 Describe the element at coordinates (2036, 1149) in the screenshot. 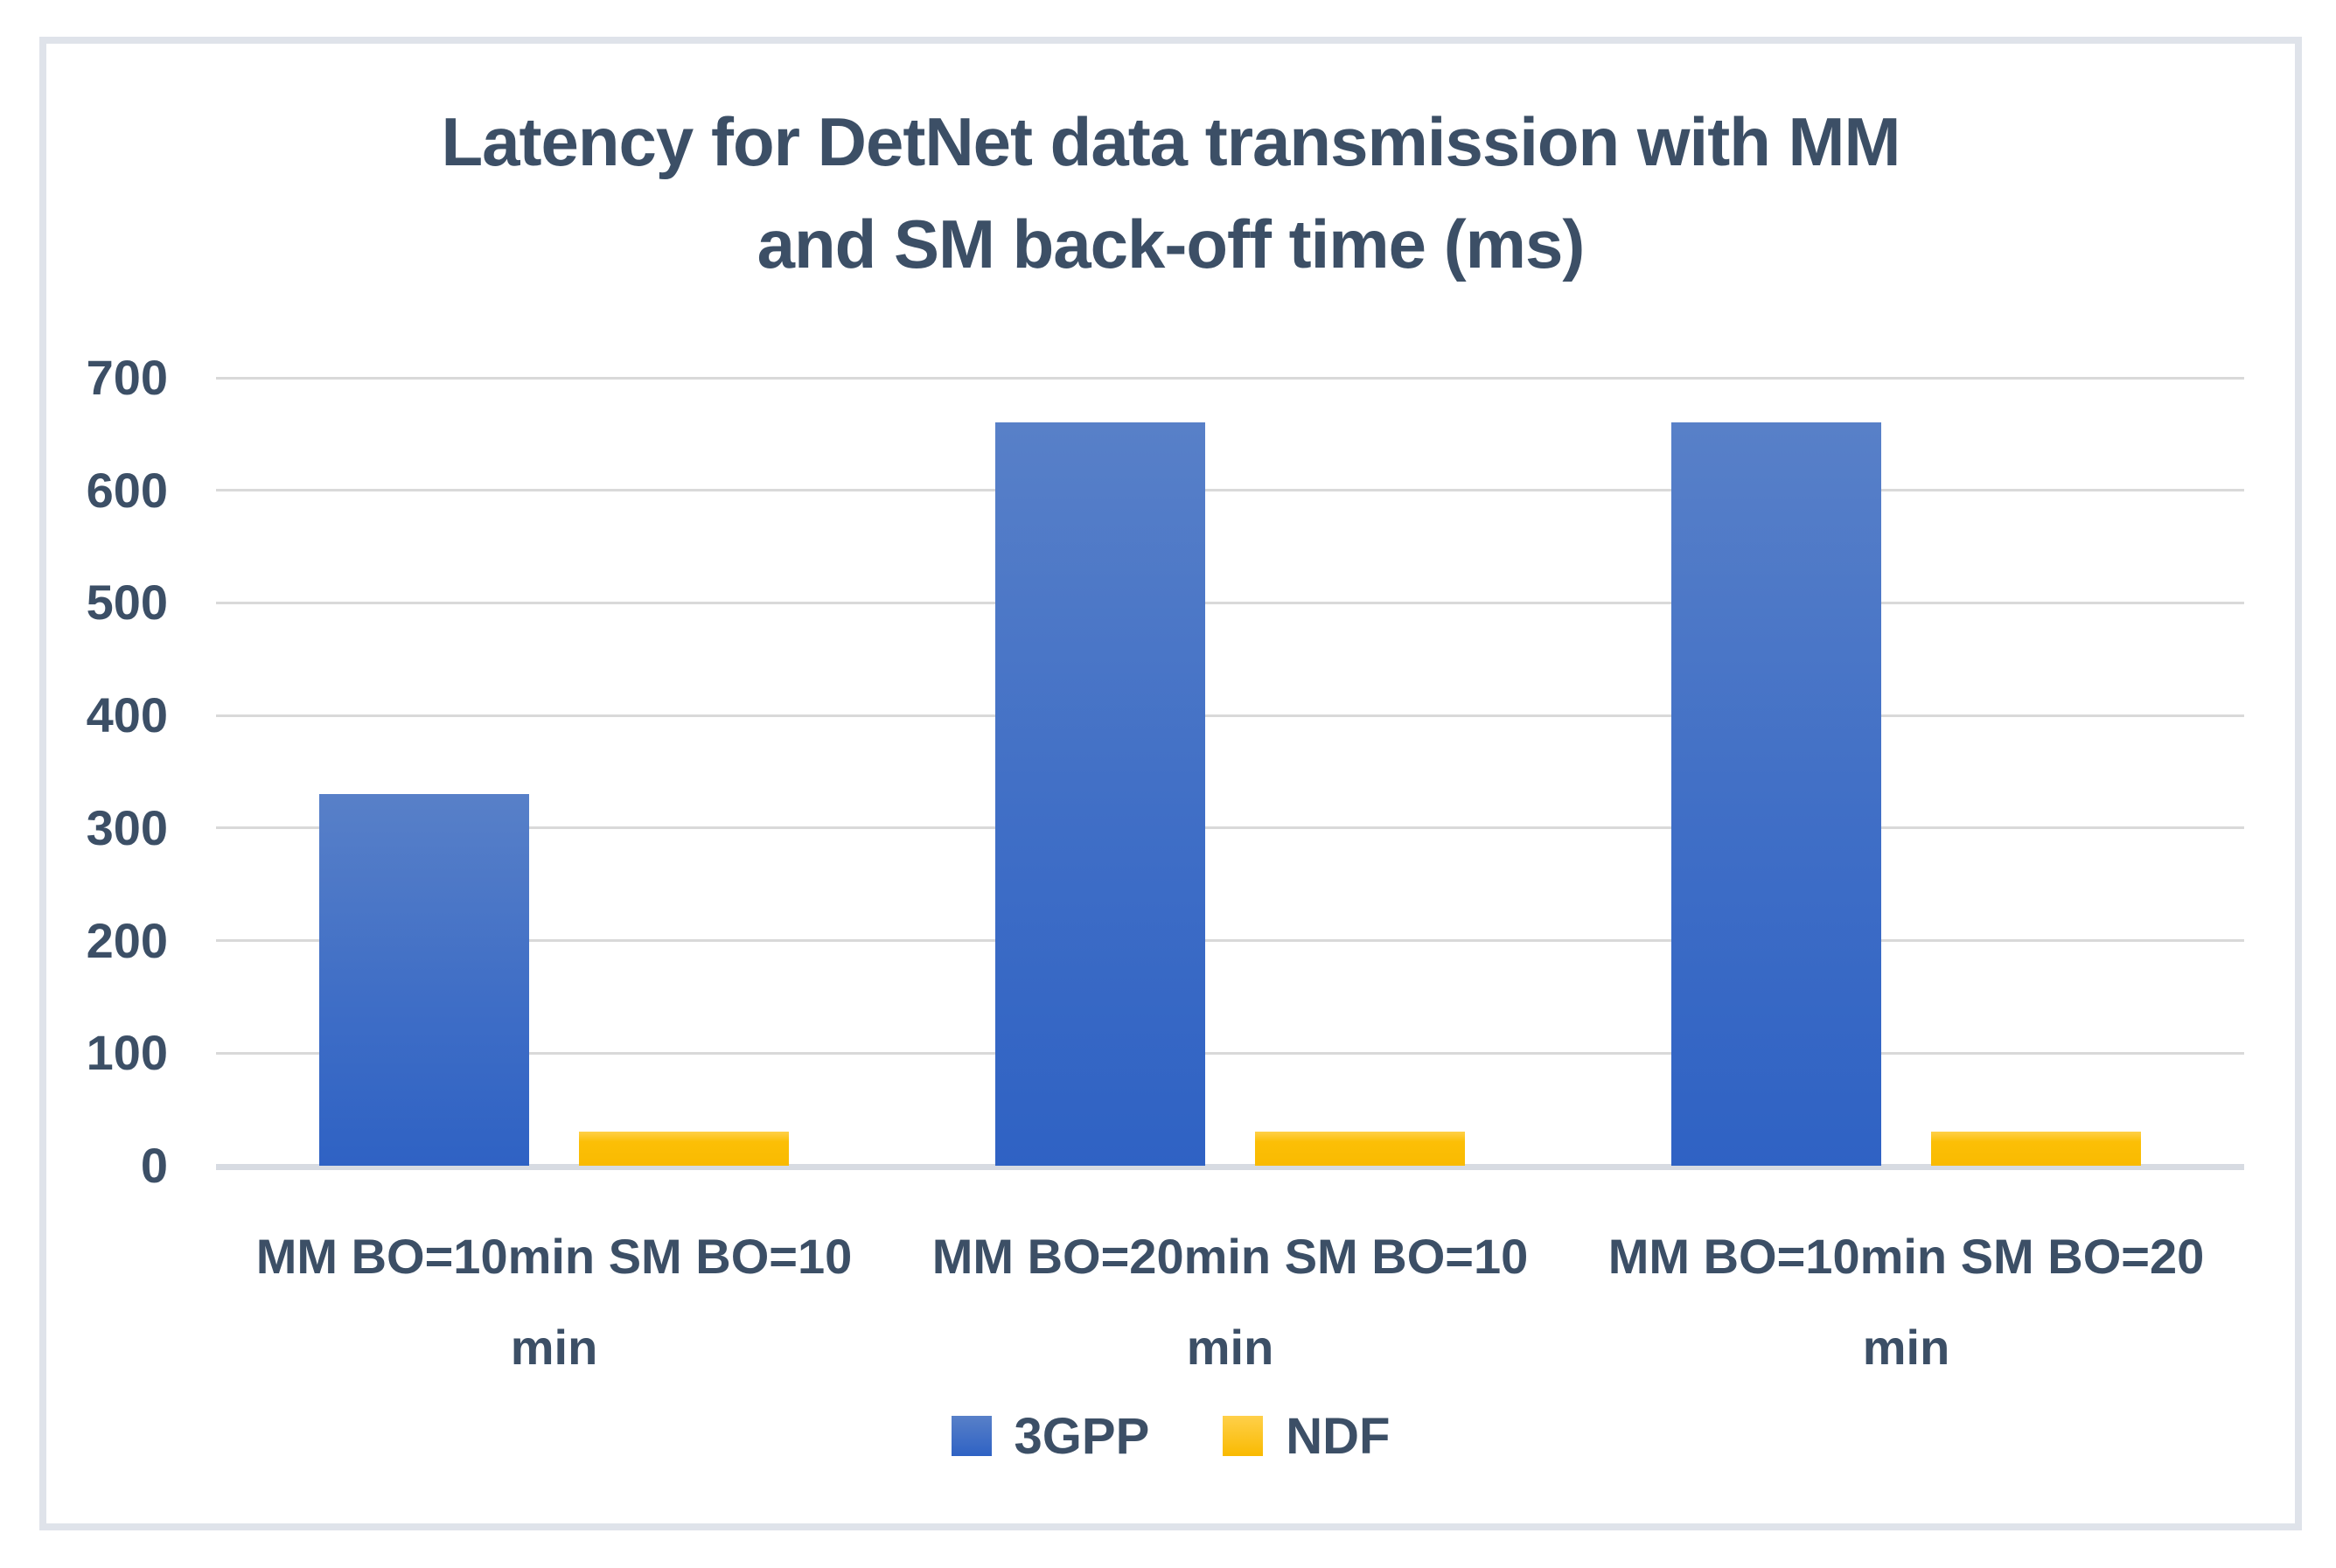

I see `bar-ndf-group3` at that location.